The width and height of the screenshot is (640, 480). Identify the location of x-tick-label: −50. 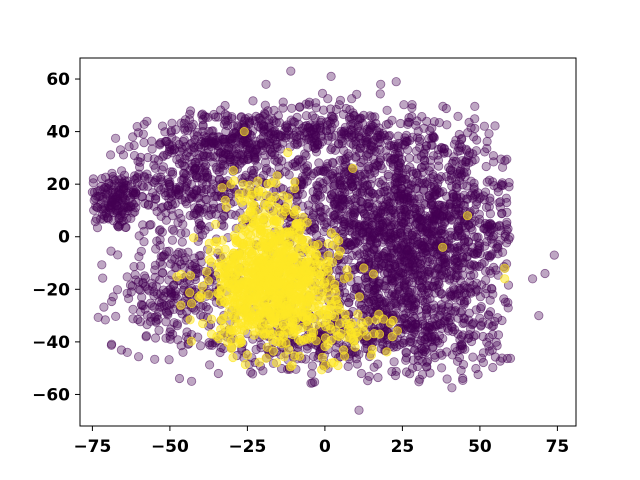
(170, 447).